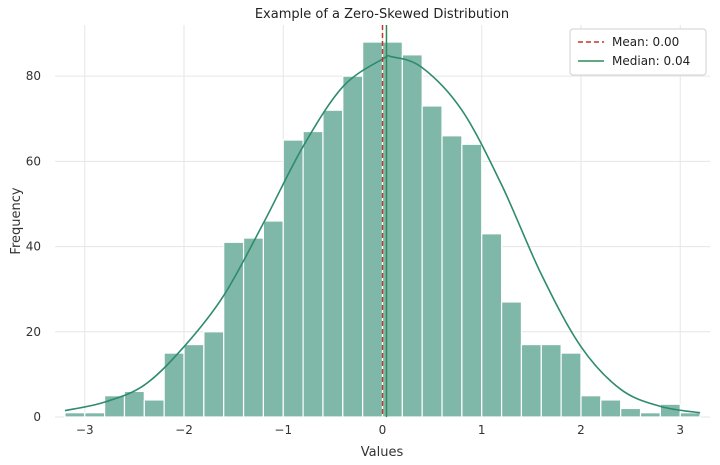 Image resolution: width=720 pixels, height=465 pixels. What do you see at coordinates (680, 430) in the screenshot?
I see `x-tick-label: 3` at bounding box center [680, 430].